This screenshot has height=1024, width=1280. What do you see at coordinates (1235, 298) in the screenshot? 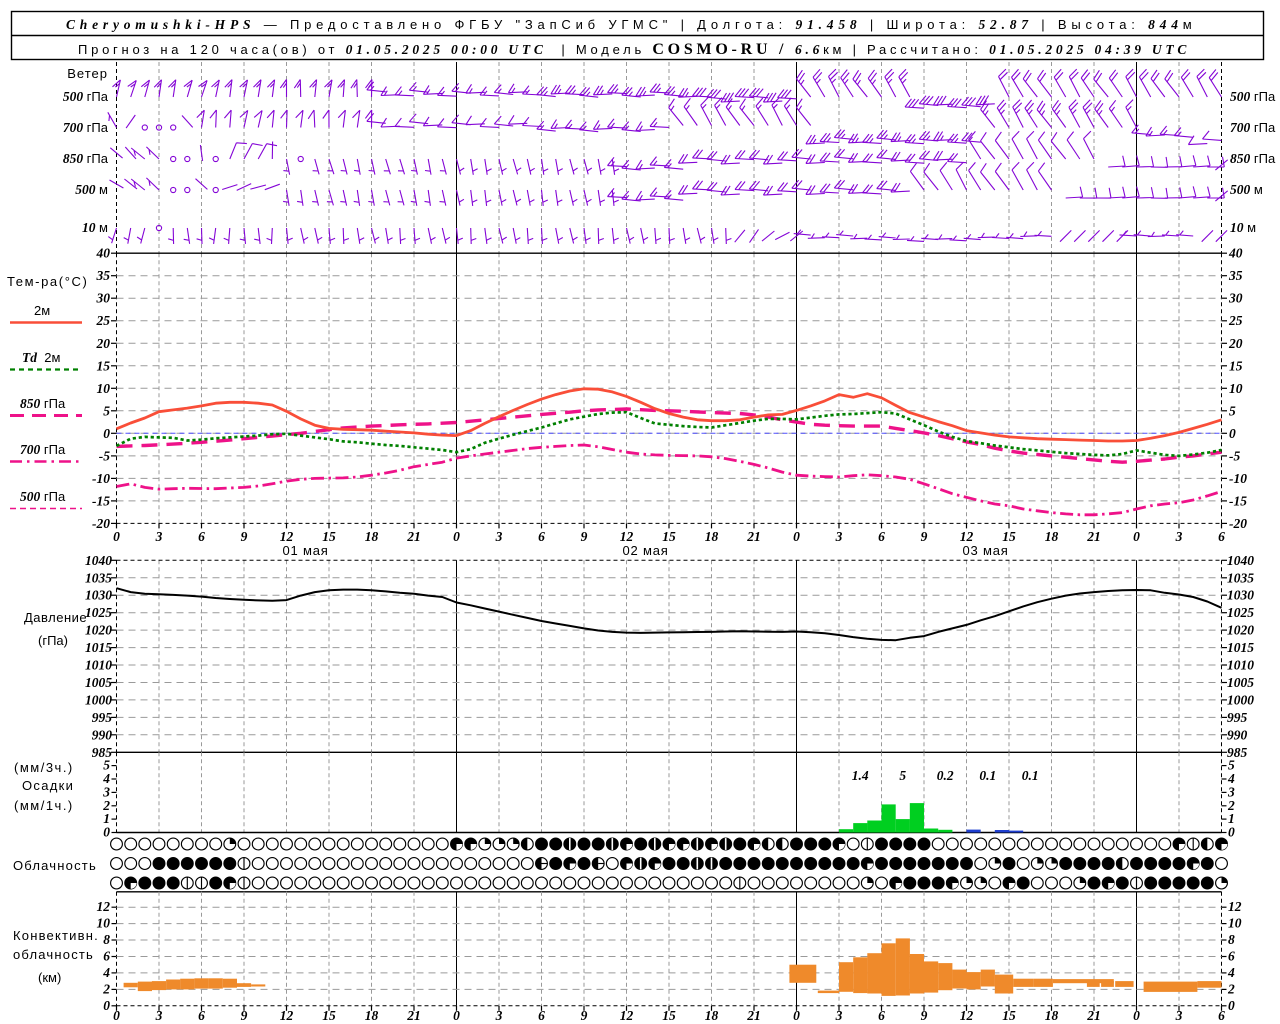
I see `svg-text: 30` at bounding box center [1235, 298].